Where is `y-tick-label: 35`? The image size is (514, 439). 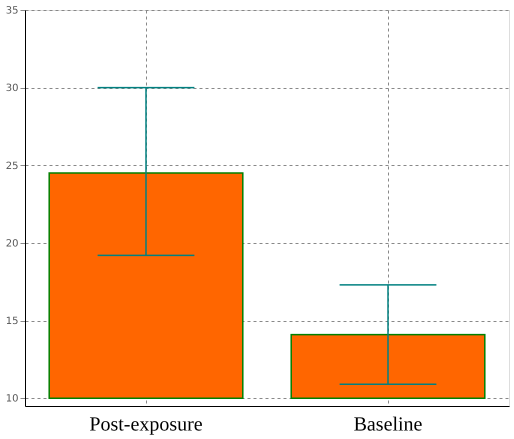 y-tick-label: 35 is located at coordinates (12, 11).